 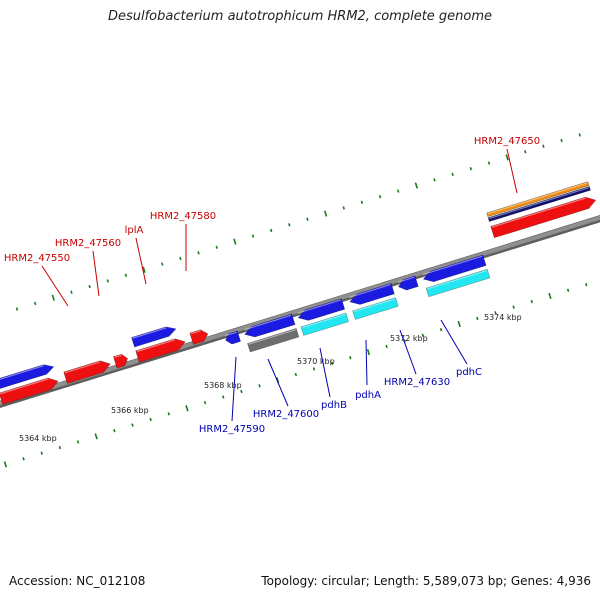 What do you see at coordinates (469, 372) in the screenshot?
I see `gene-label-bottom: pdhC` at bounding box center [469, 372].